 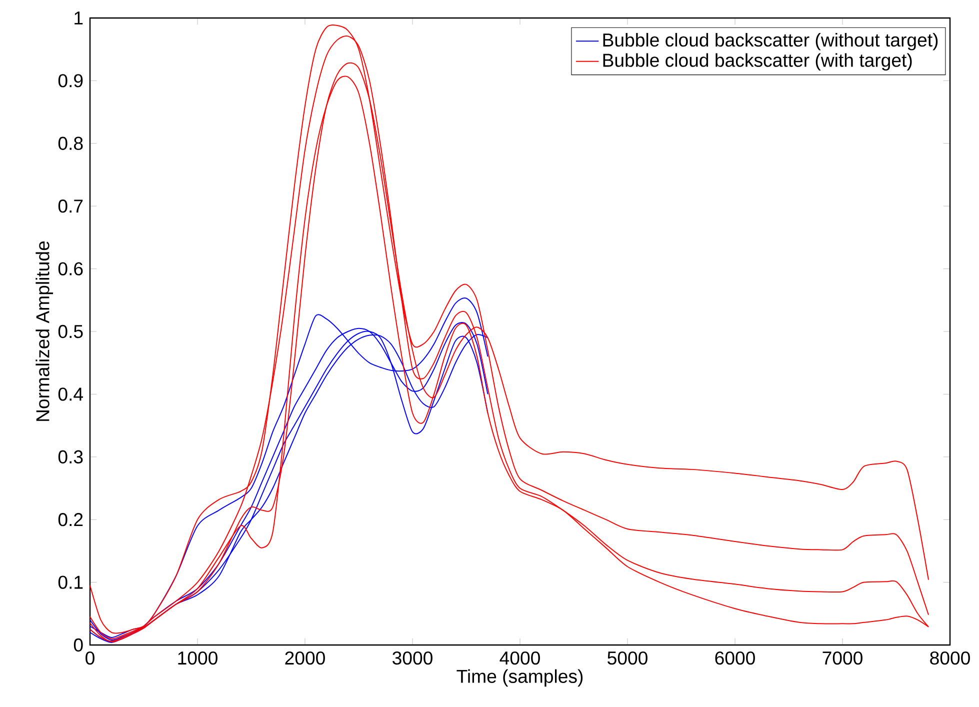 What do you see at coordinates (70, 269) in the screenshot?
I see `y-tick-label: 0.6` at bounding box center [70, 269].